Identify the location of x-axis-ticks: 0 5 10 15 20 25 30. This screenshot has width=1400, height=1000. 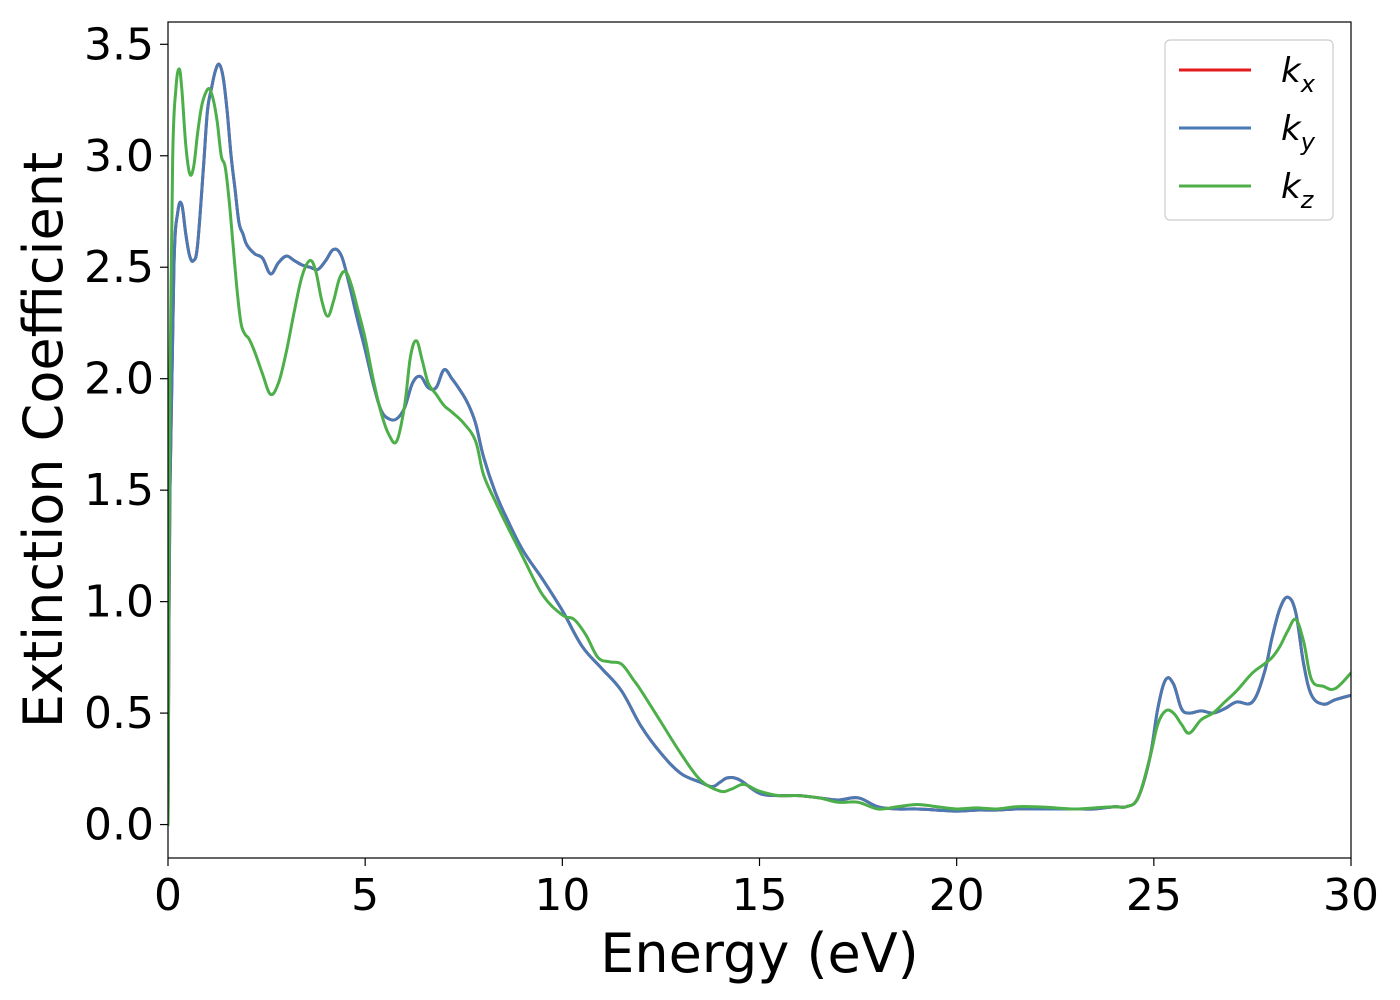
(766, 889).